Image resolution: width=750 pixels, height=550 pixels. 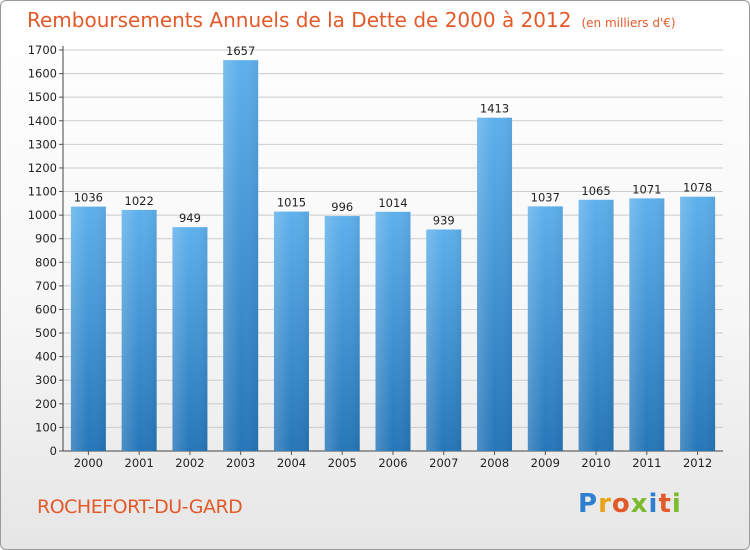 I want to click on x-tick-label: 2002, so click(x=189, y=463).